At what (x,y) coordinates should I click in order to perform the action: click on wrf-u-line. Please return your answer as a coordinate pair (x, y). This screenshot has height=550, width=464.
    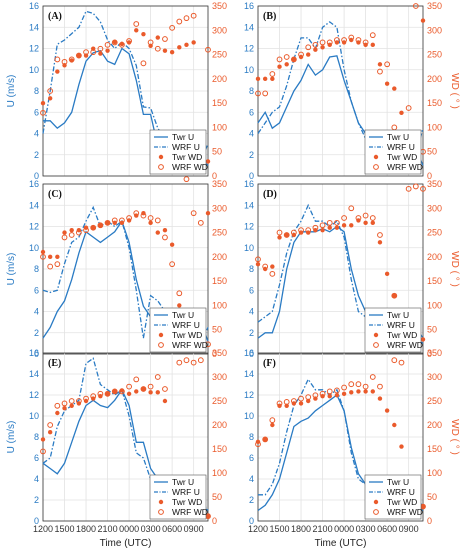
    Looking at the image, I should click on (340, 89).